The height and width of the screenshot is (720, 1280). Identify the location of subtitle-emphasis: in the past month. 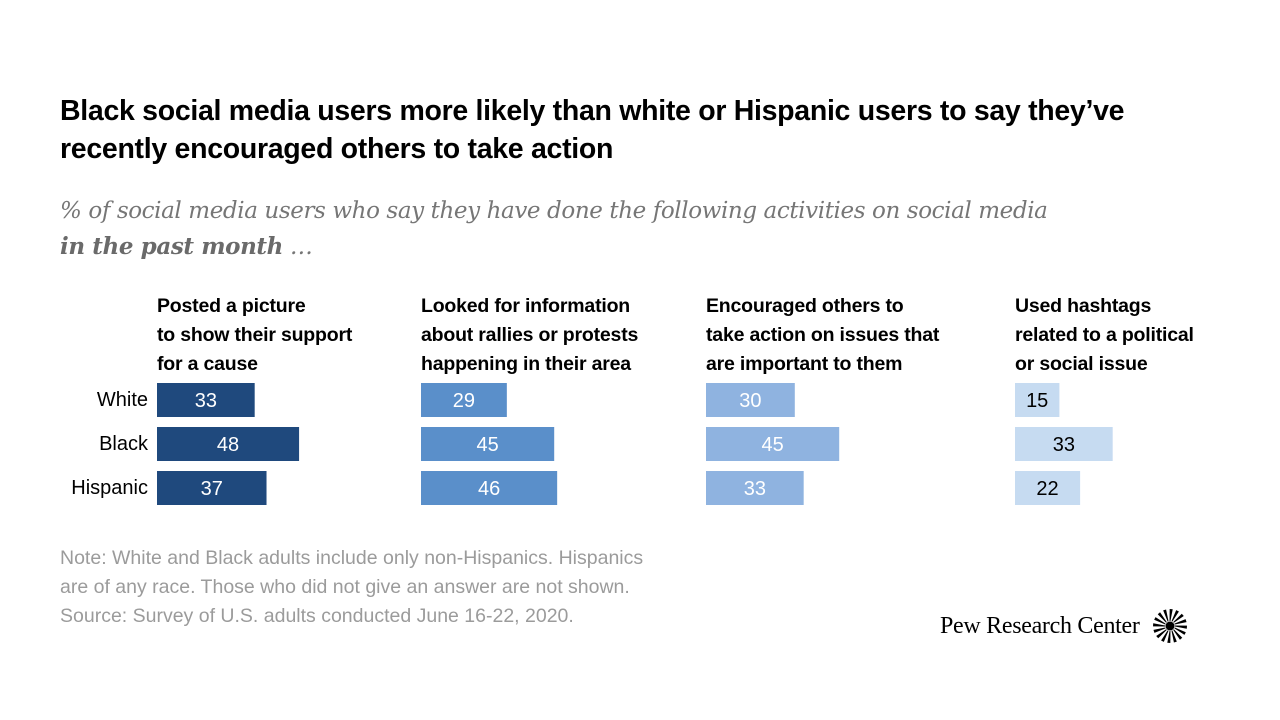
(171, 246).